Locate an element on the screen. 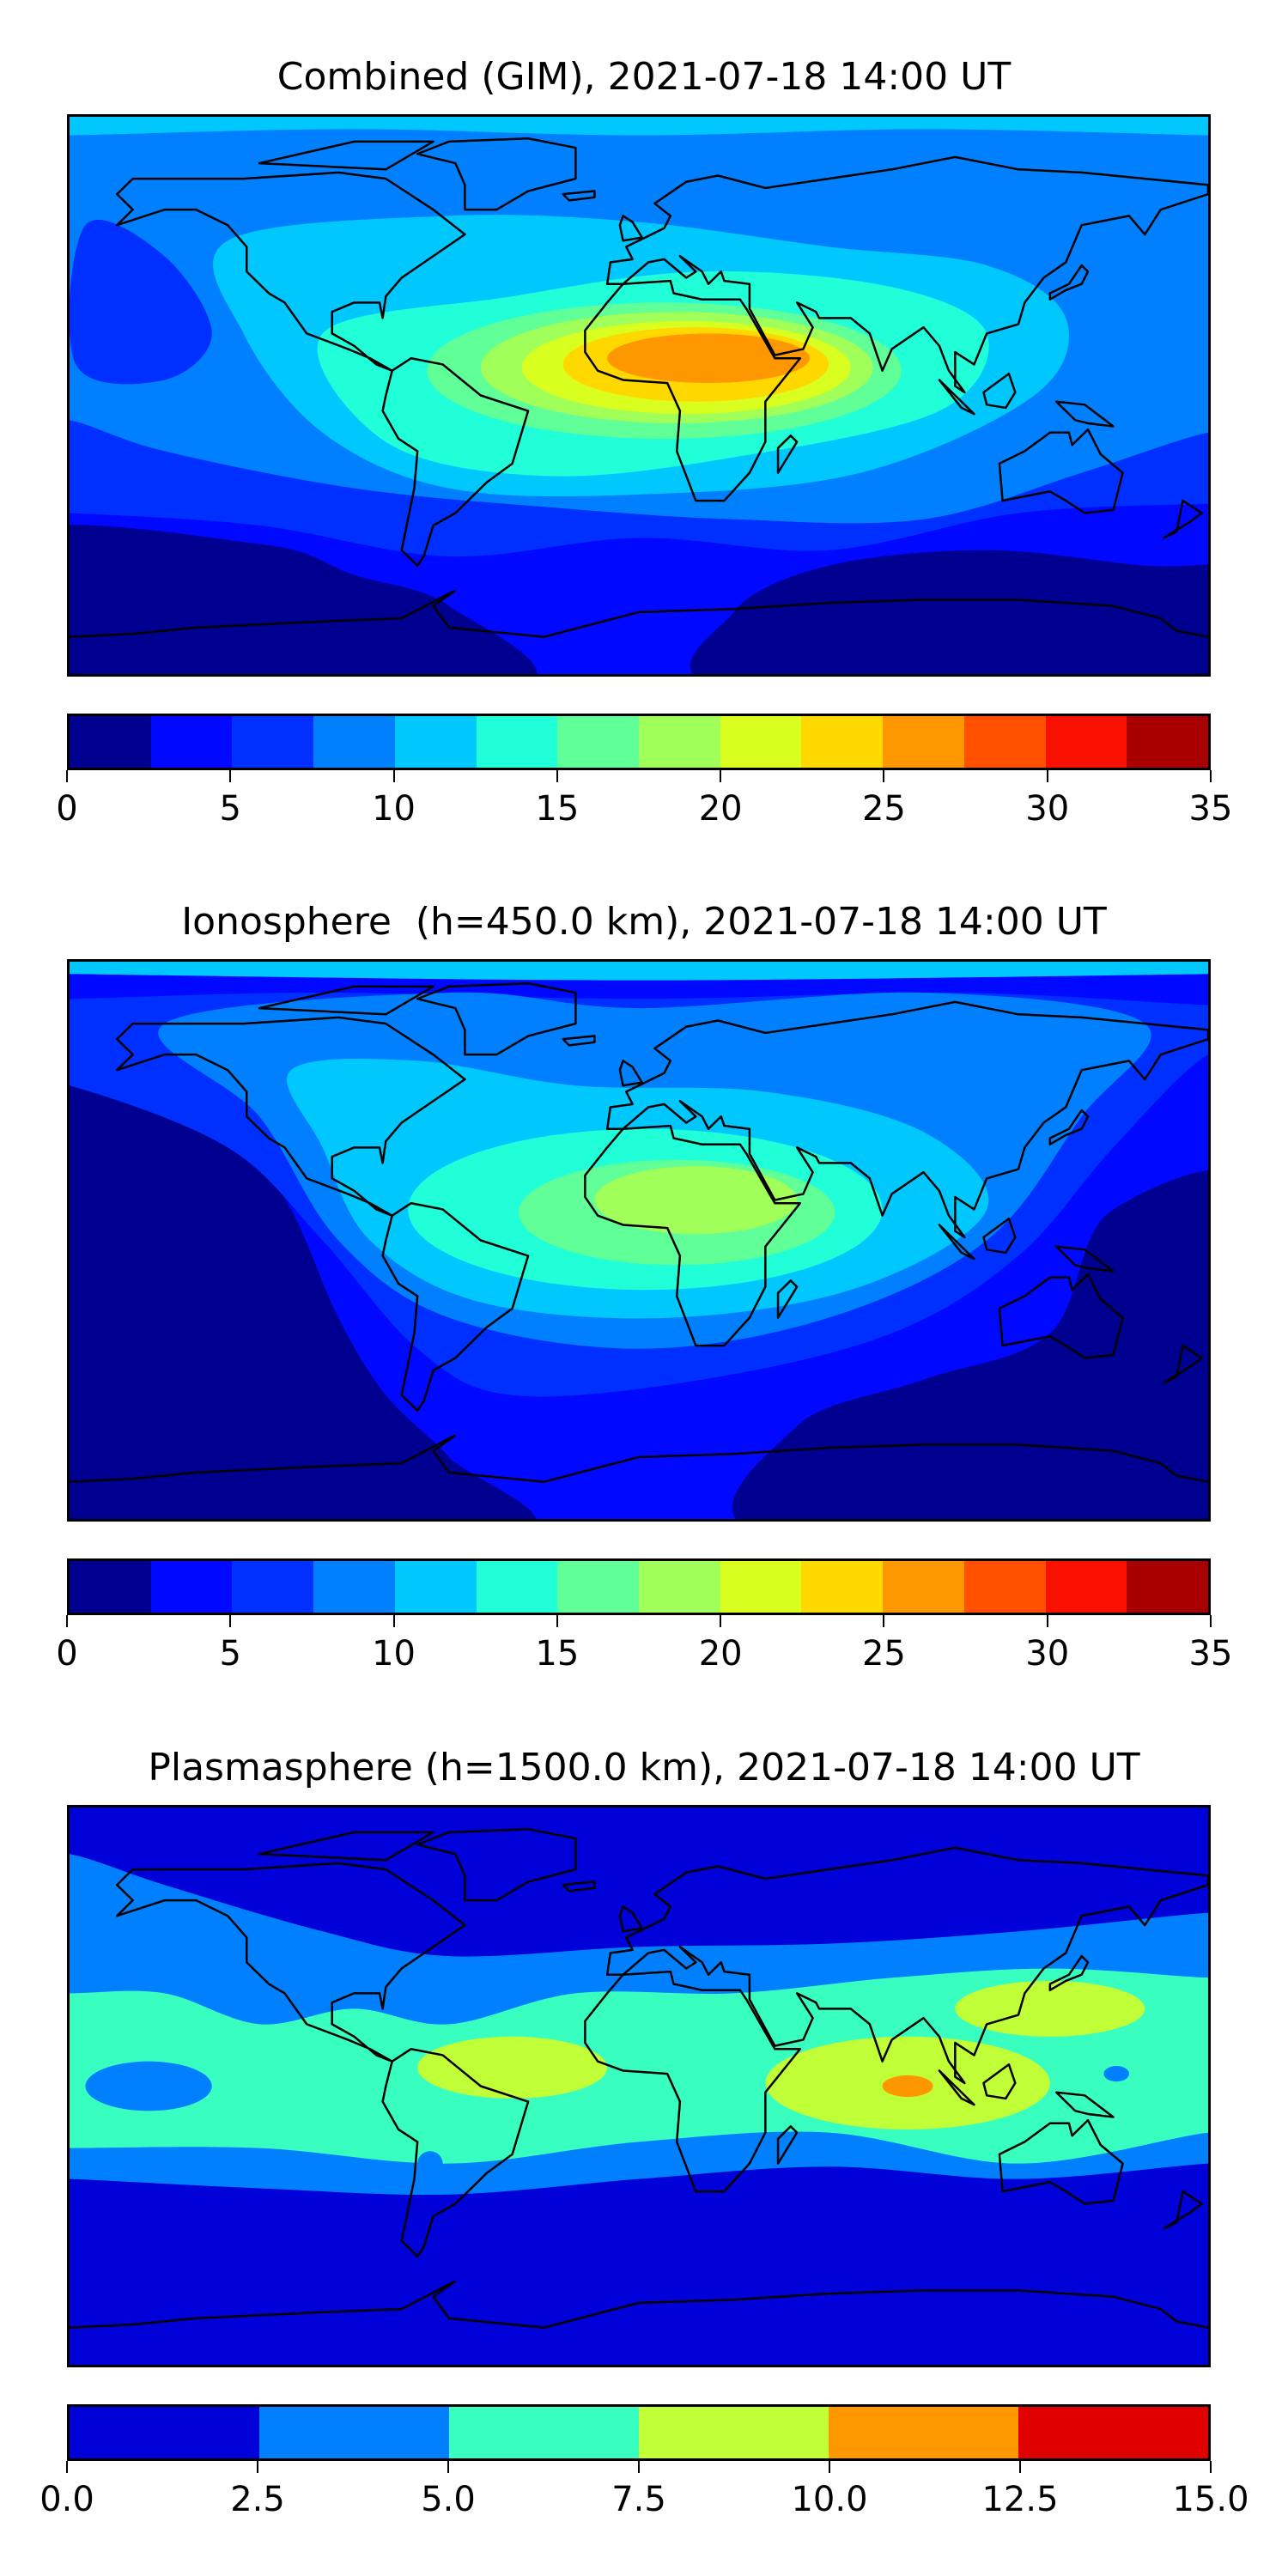  colorbar-tick-label: 25 is located at coordinates (884, 1654).